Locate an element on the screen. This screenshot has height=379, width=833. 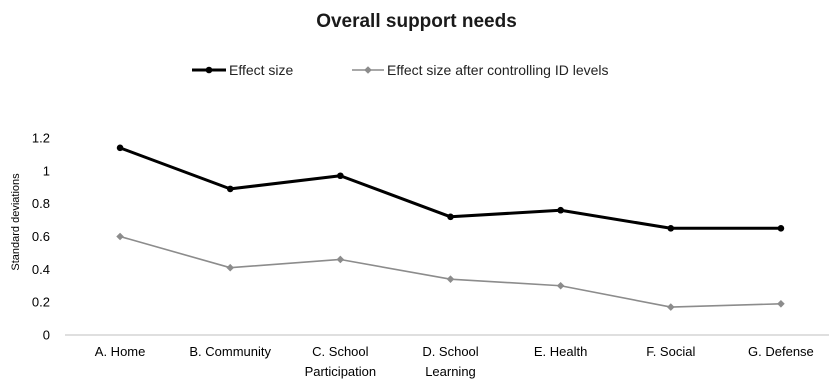
x-tick-label: Learning is located at coordinates (450, 371).